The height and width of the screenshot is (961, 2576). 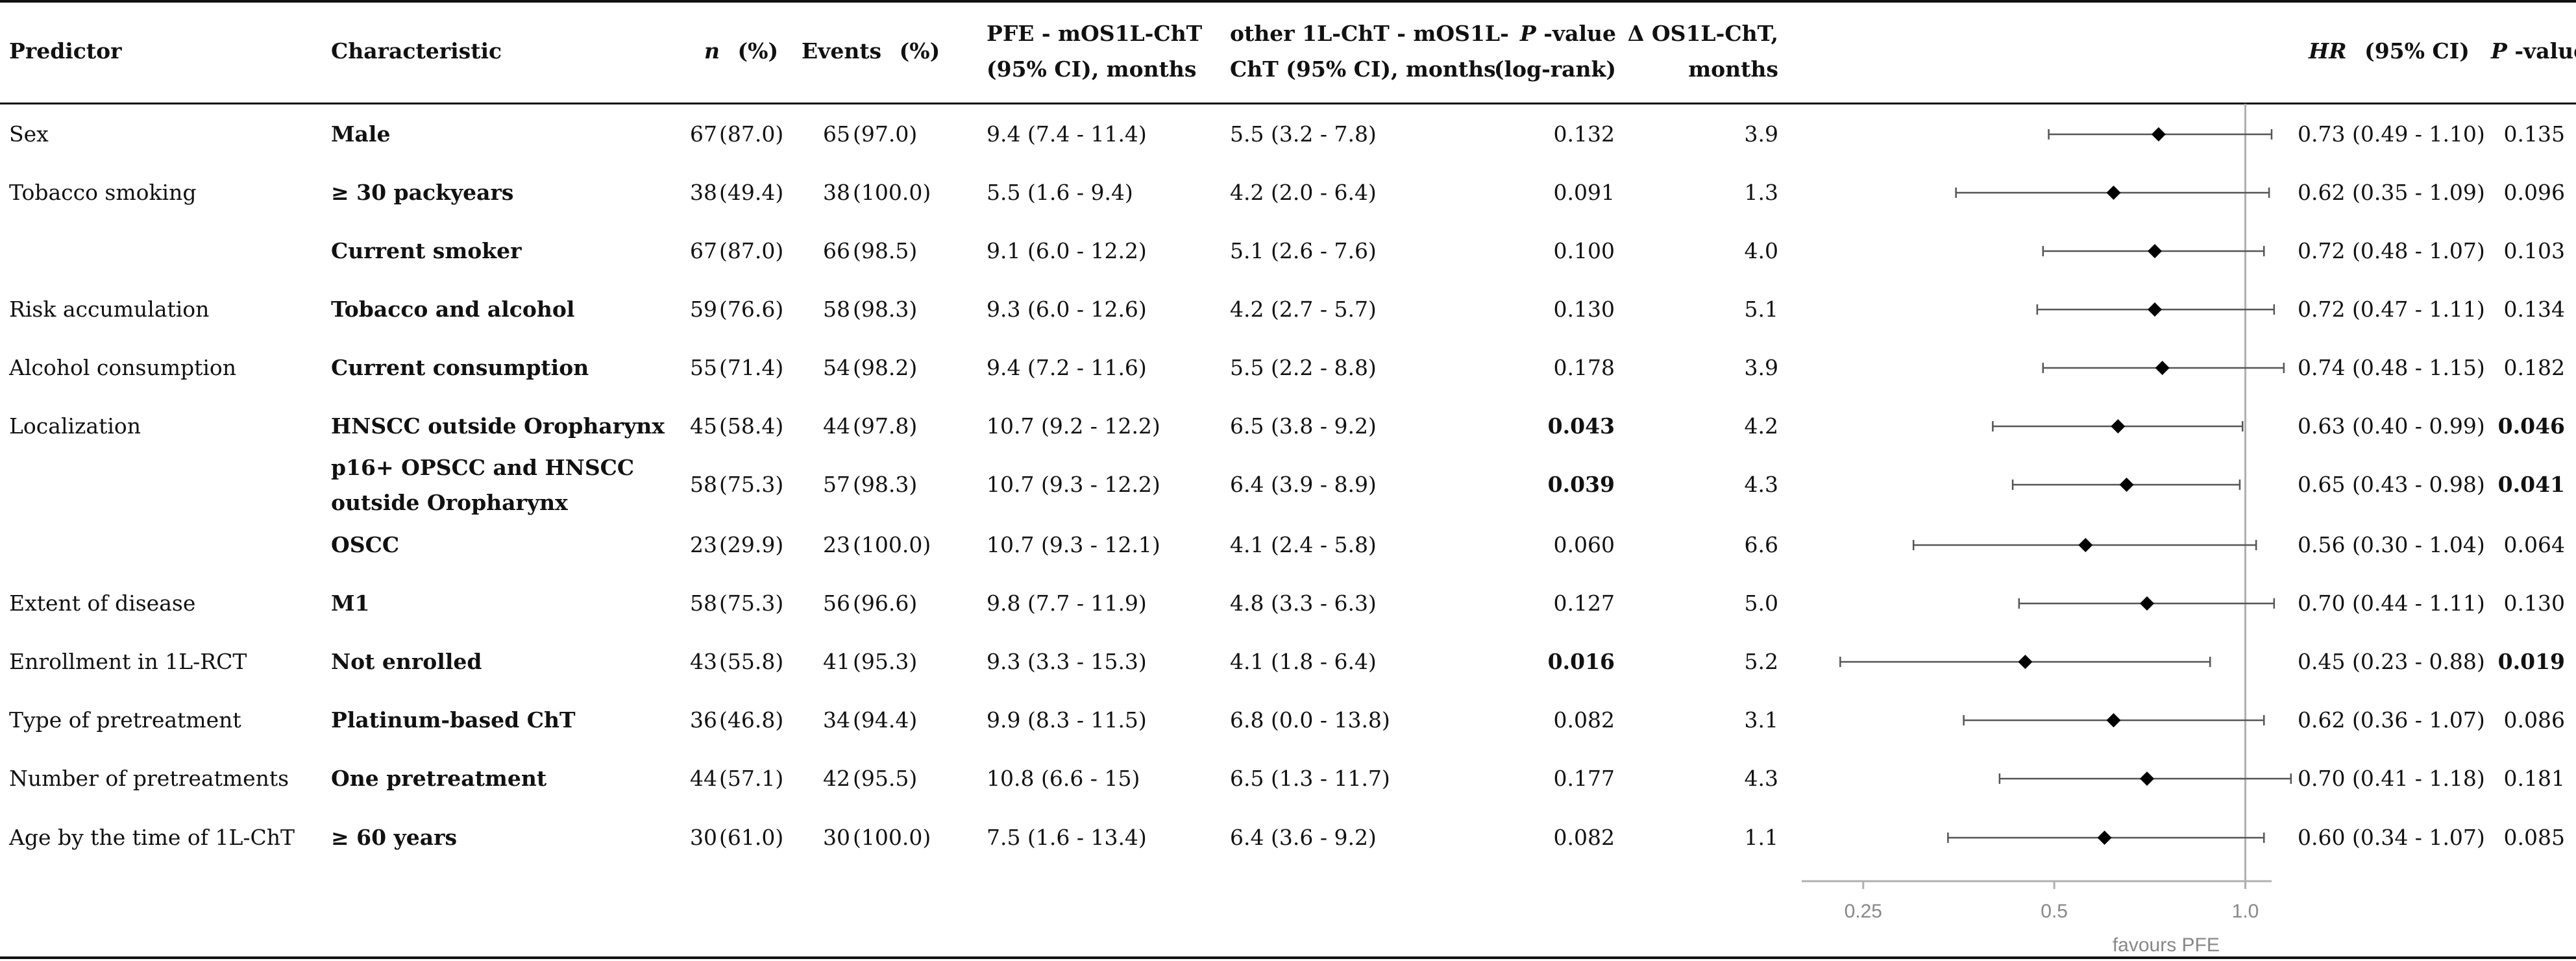 I want to click on header-other-line2: ChT (95% CI), months, so click(x=1363, y=69).